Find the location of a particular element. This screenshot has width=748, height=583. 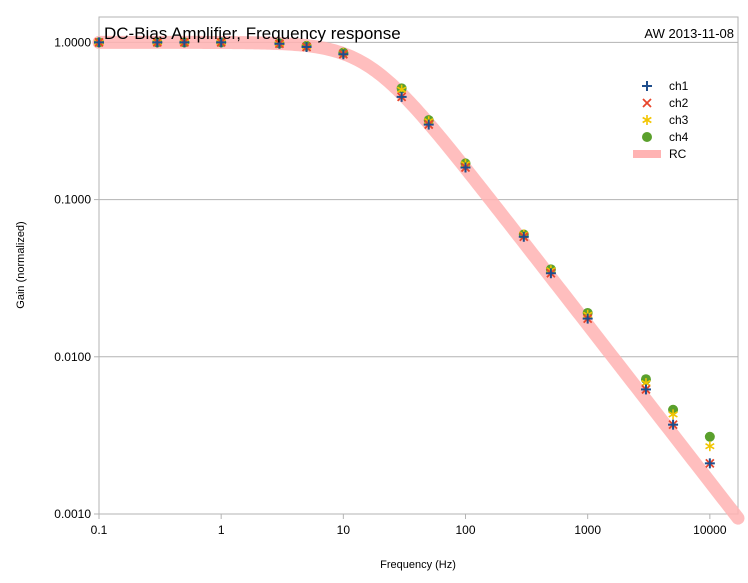

point-ch4-dot is located at coordinates (709, 436).